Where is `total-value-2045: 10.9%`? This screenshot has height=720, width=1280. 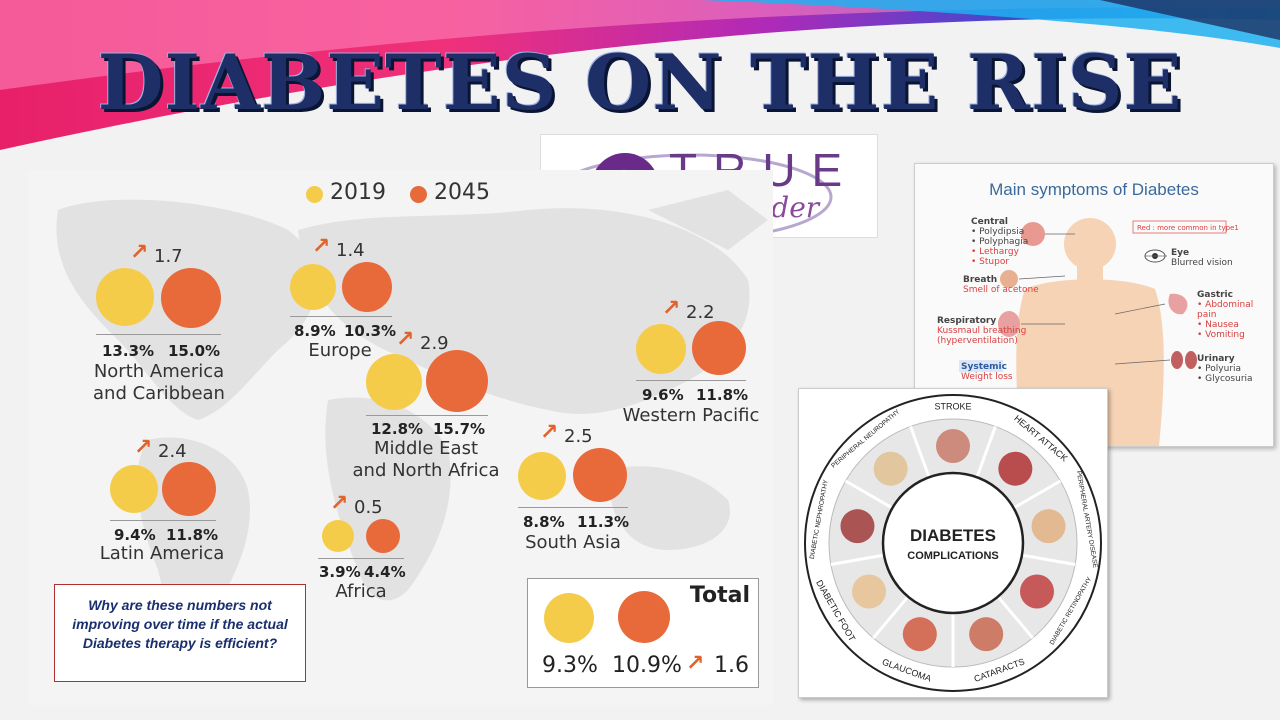
total-value-2045: 10.9% is located at coordinates (647, 665).